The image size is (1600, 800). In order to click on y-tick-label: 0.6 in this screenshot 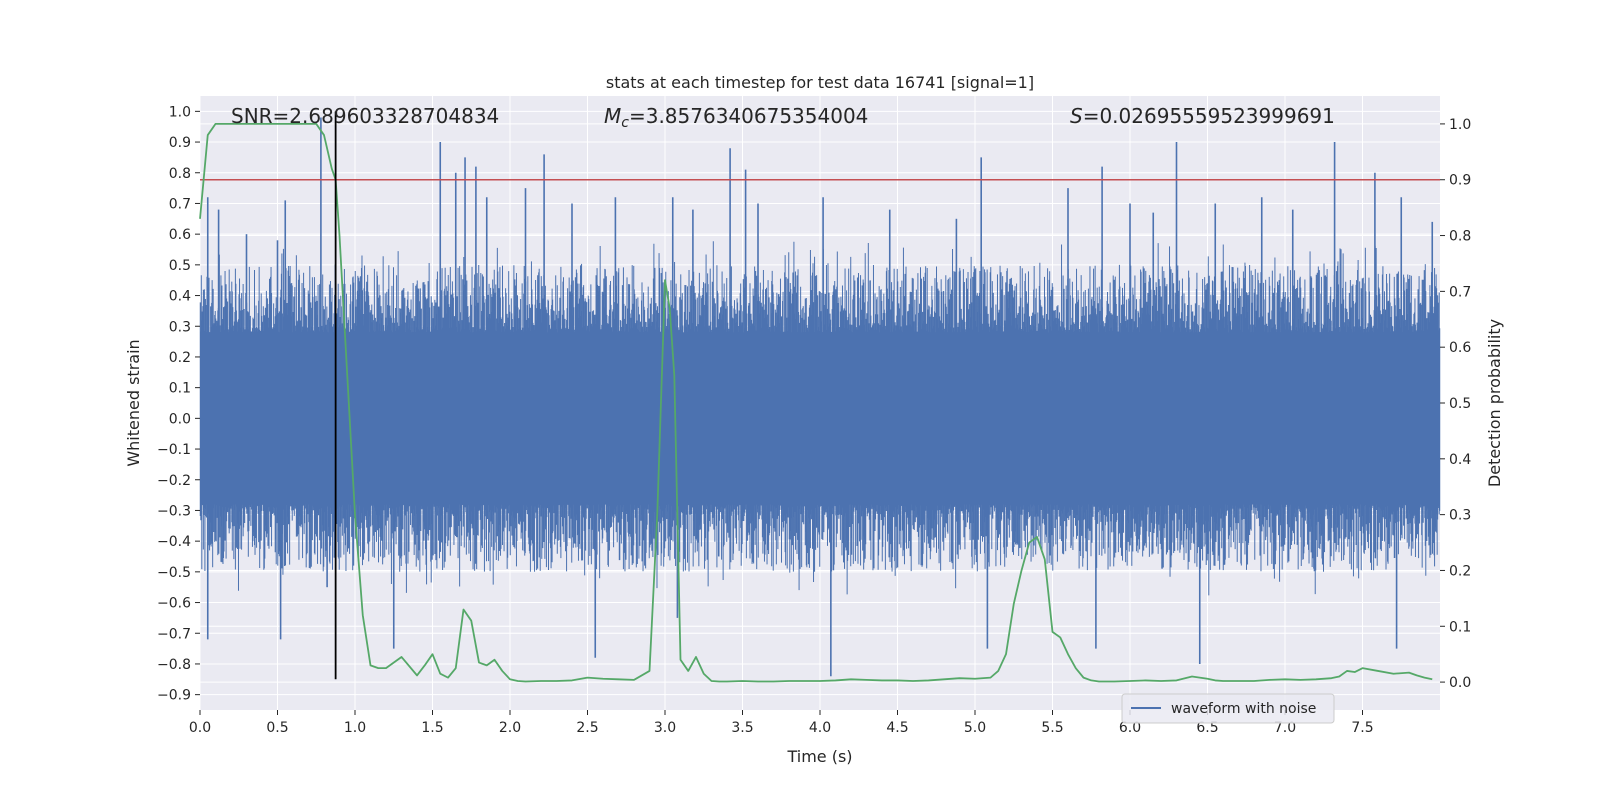, I will do `click(180, 235)`.